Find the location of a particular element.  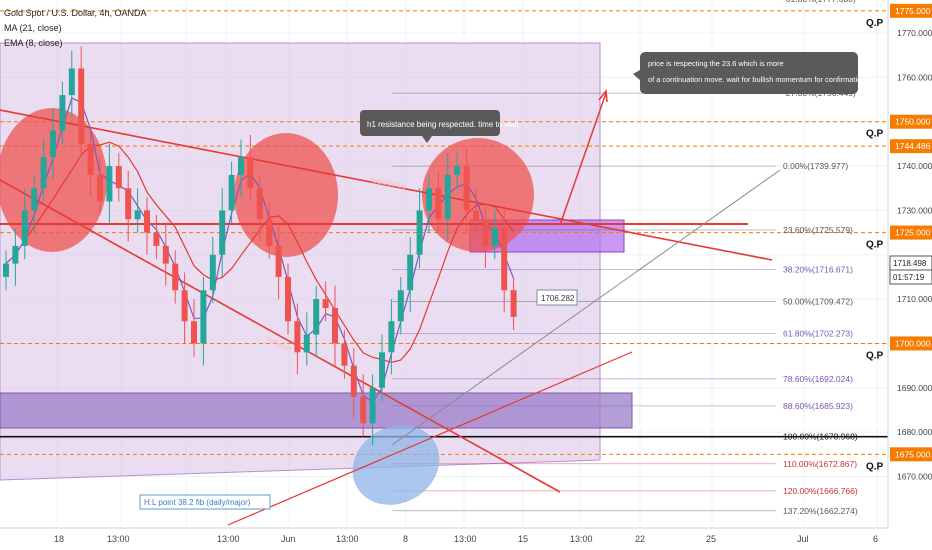

x-tick: 18 is located at coordinates (59, 539).